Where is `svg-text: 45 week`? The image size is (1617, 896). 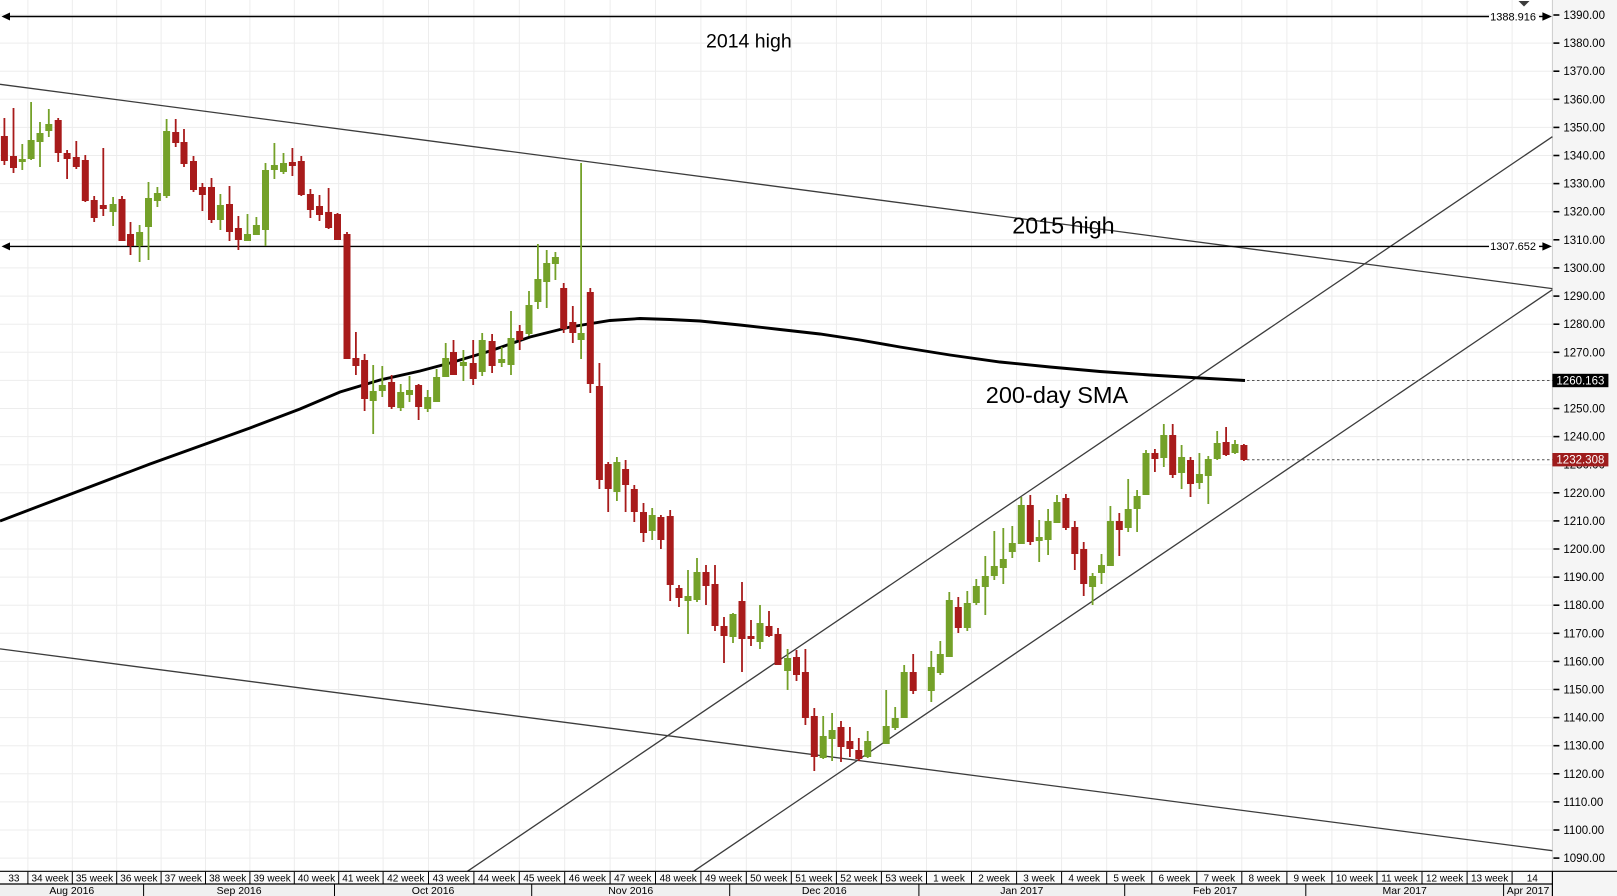
svg-text: 45 week is located at coordinates (542, 878).